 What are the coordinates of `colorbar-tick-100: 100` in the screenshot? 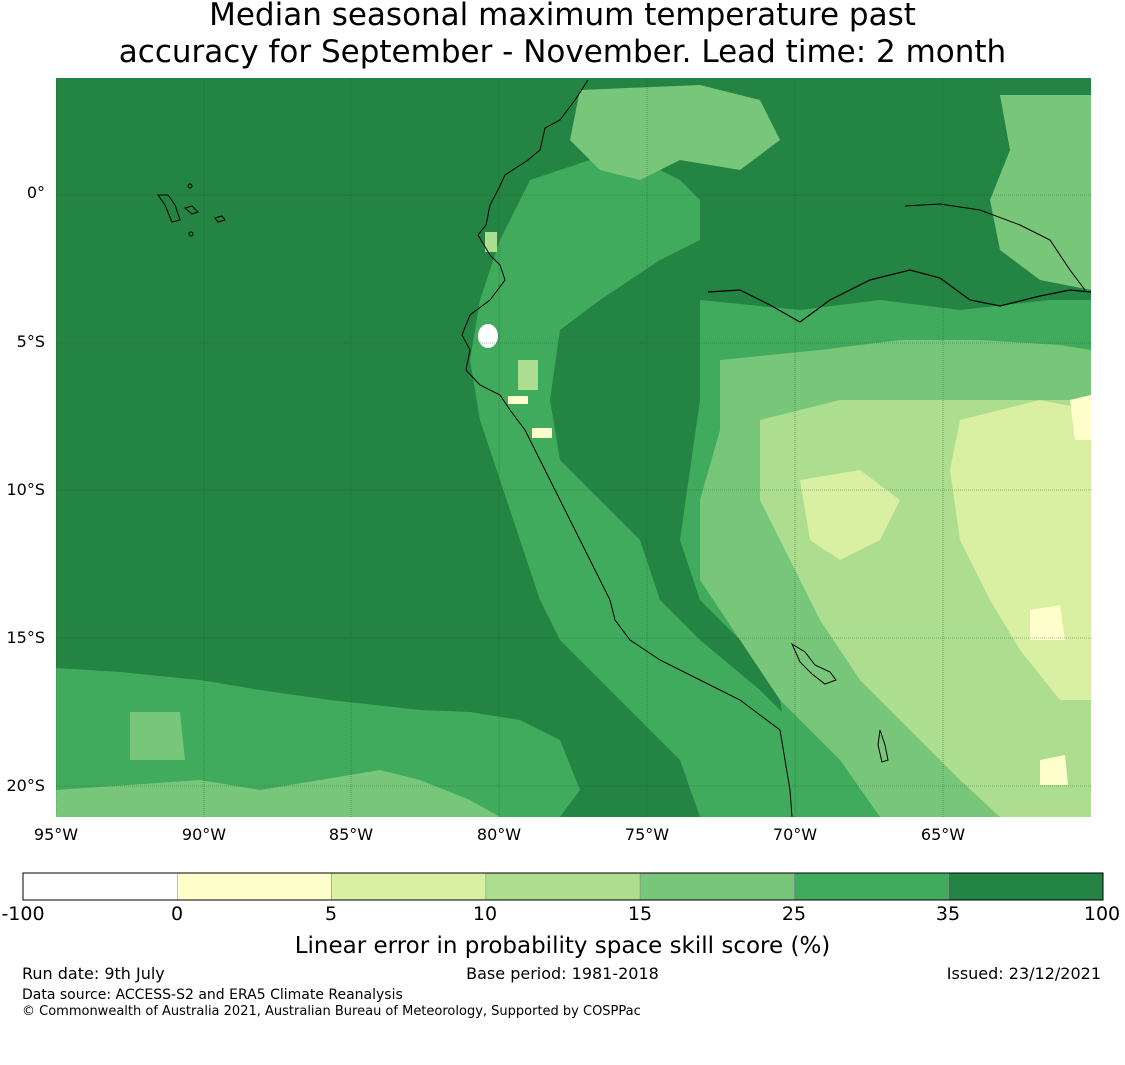 It's located at (1102, 914).